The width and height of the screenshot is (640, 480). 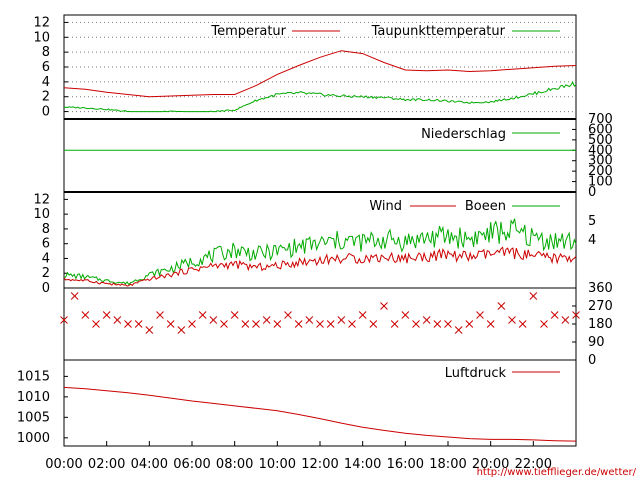 What do you see at coordinates (149, 464) in the screenshot?
I see `x-tick-label: 04:00` at bounding box center [149, 464].